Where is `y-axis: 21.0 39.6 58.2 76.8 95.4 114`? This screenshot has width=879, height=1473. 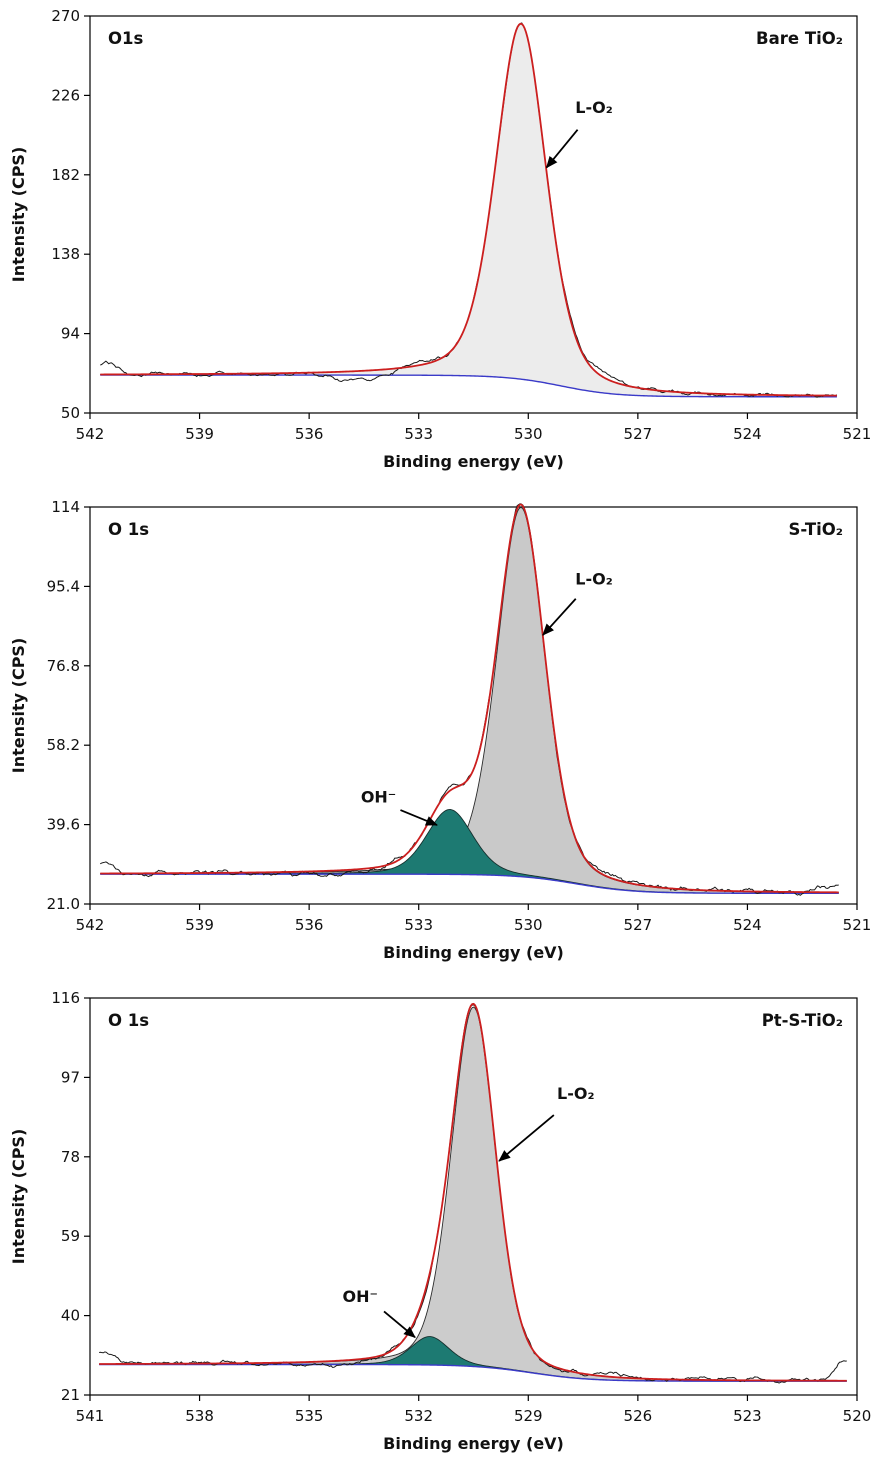 y-axis: 21.0 39.6 58.2 76.8 95.4 114 is located at coordinates (68, 705).